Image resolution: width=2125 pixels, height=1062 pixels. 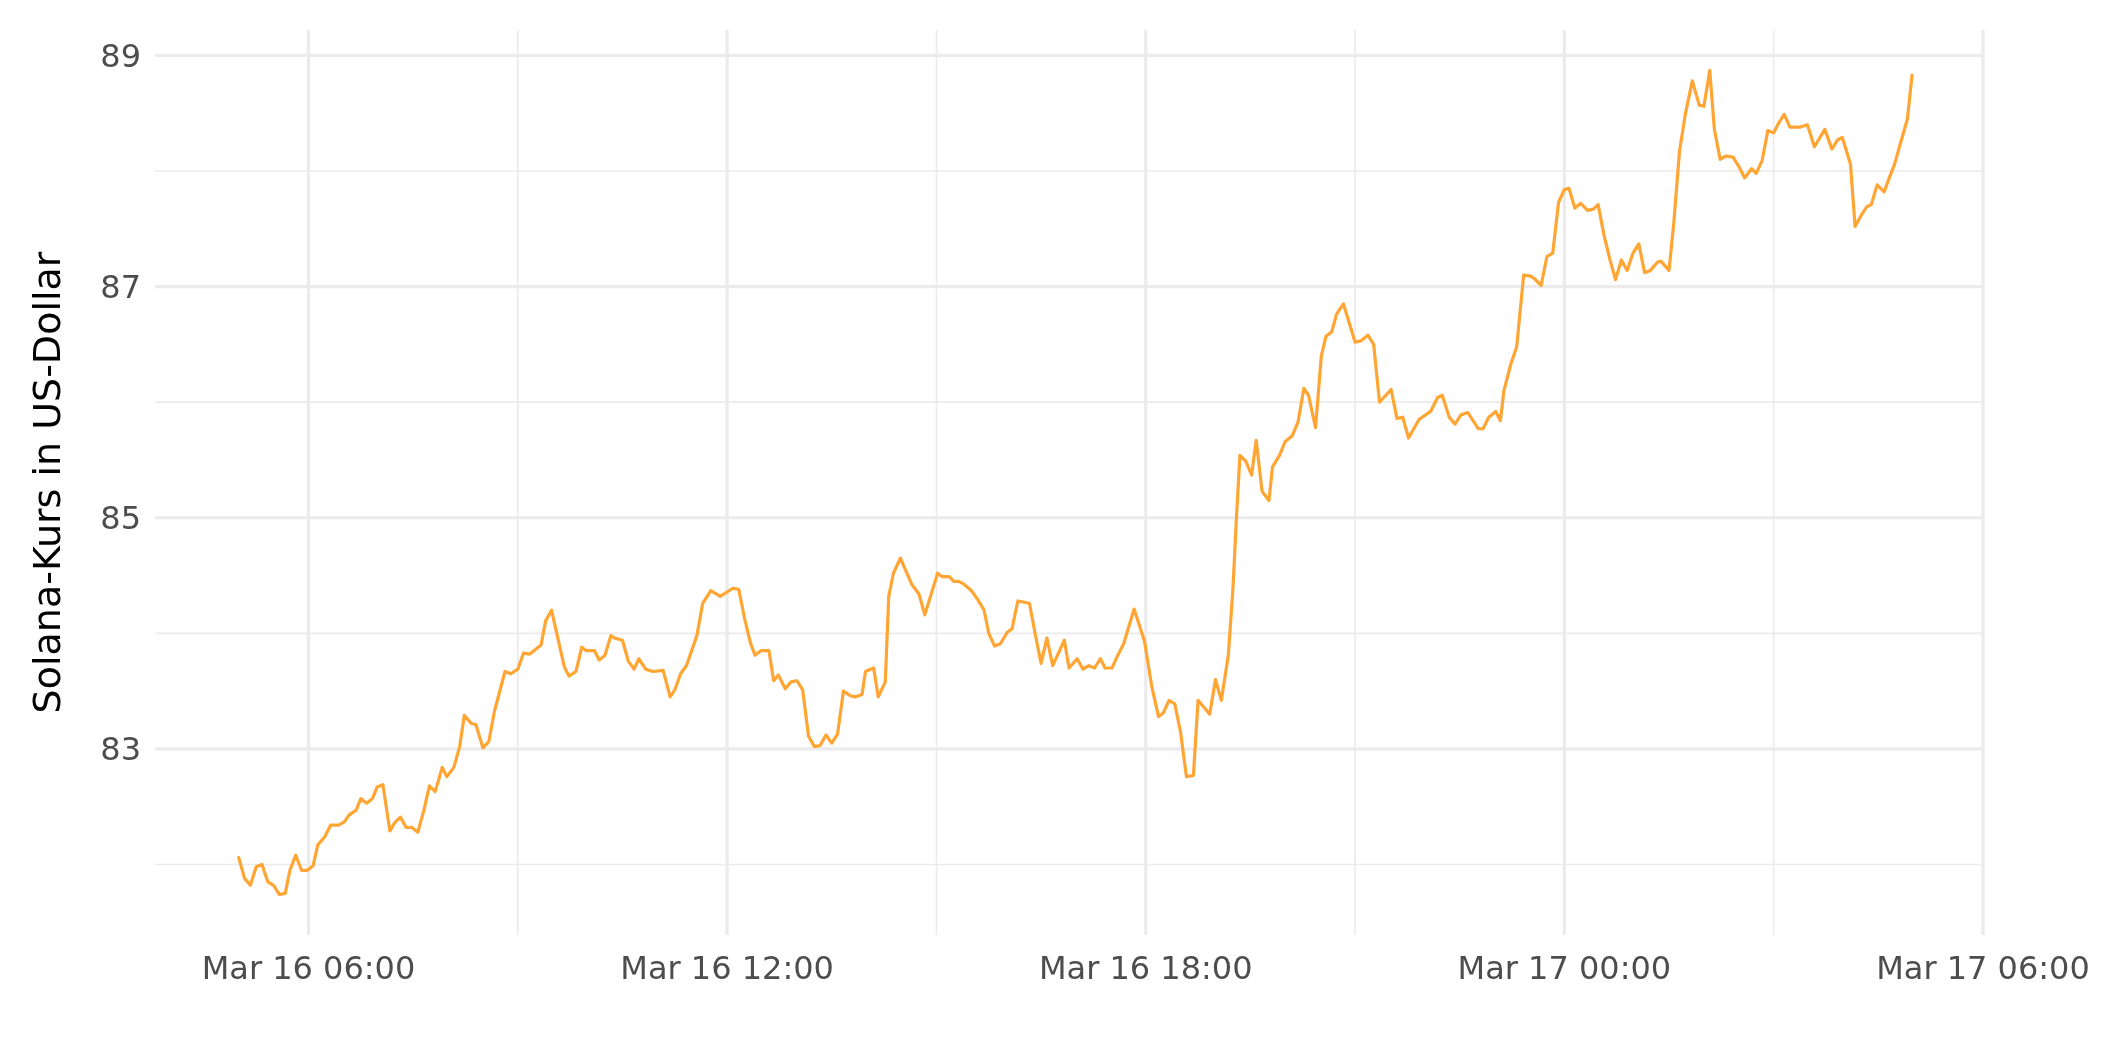 I want to click on x-tick-label: Mar 16 18:00, so click(x=1145, y=968).